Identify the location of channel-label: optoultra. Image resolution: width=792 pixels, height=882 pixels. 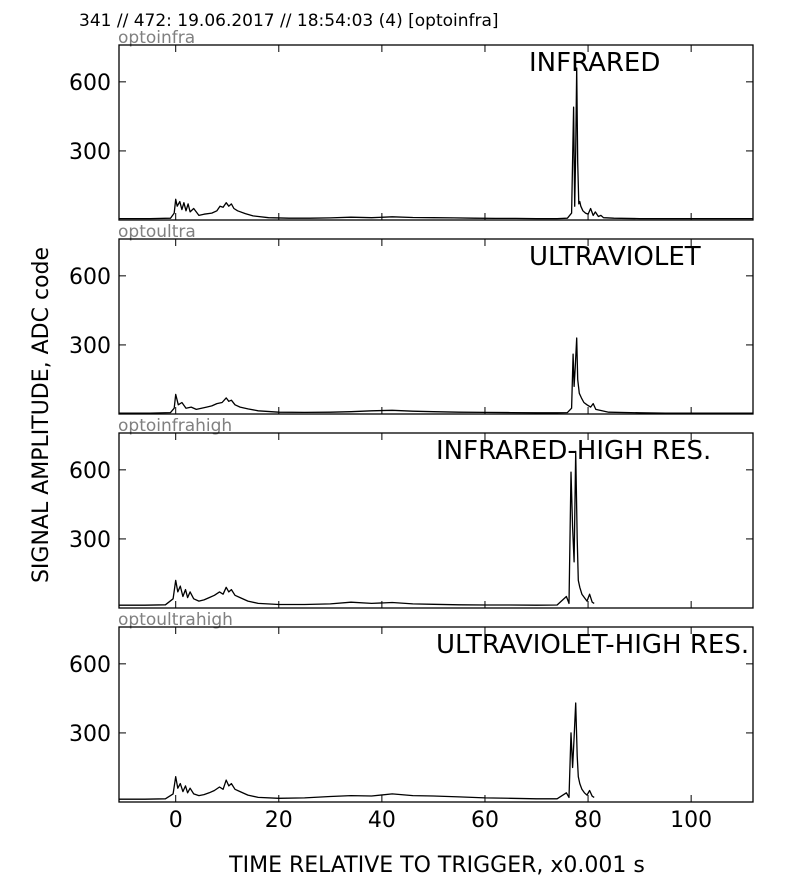
(157, 232).